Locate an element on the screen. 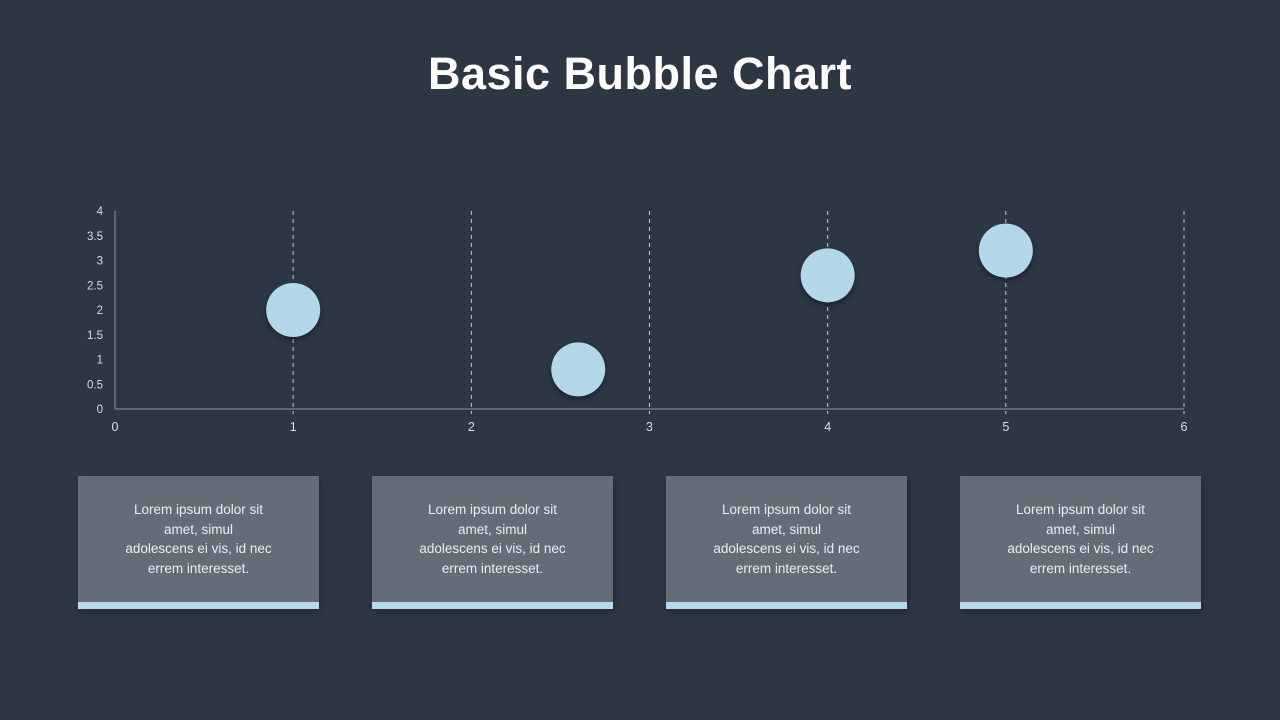 The height and width of the screenshot is (720, 1280). y-tick-label: 2.5 is located at coordinates (95, 286).